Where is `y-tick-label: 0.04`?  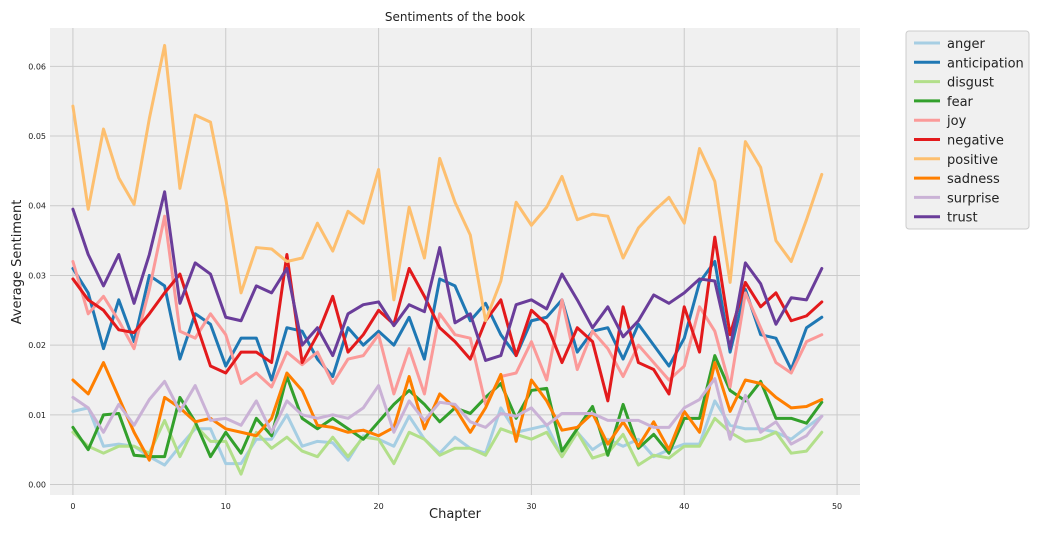
y-tick-label: 0.04 is located at coordinates (37, 206).